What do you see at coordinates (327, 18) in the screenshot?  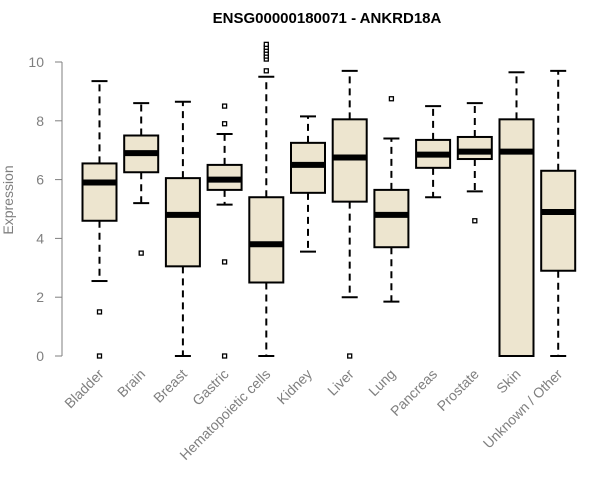 I see `chart-title: ENSG00000180071 - ANKRD18A` at bounding box center [327, 18].